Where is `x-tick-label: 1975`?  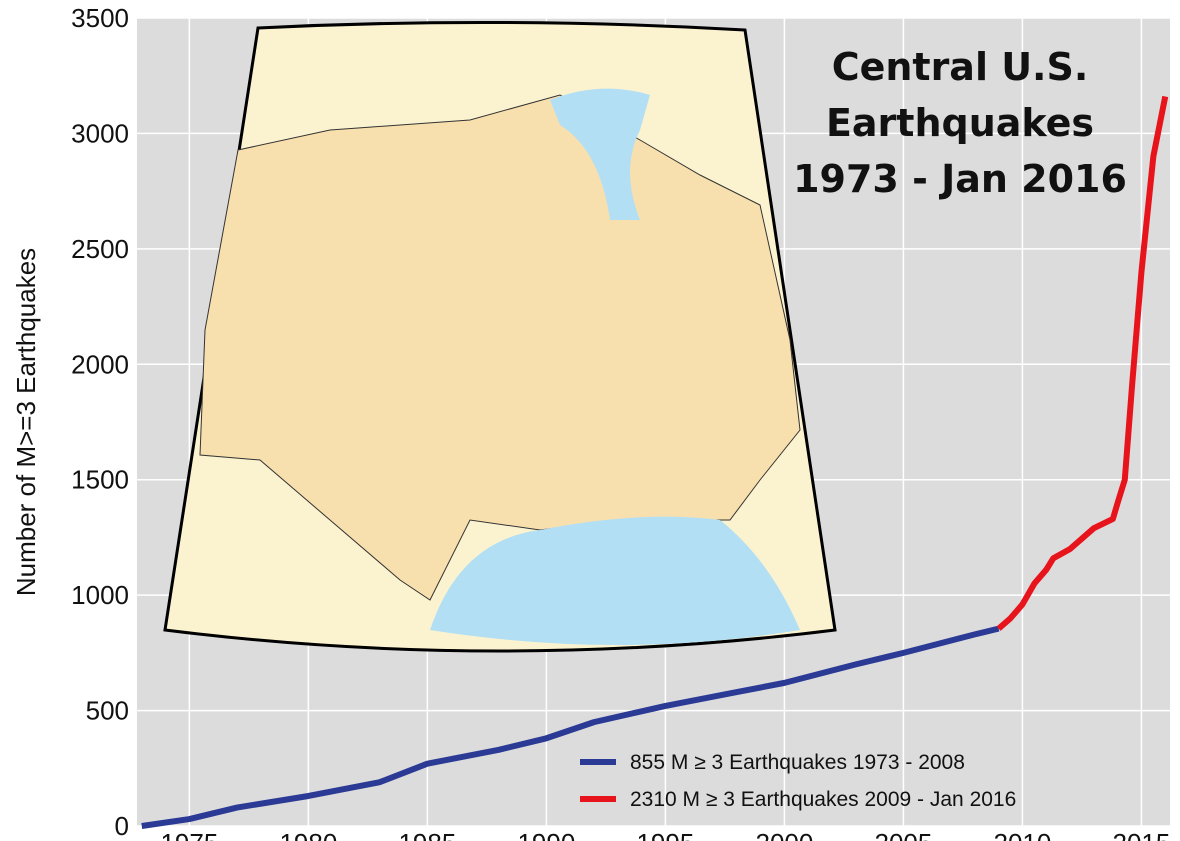 x-tick-label: 1975 is located at coordinates (189, 834).